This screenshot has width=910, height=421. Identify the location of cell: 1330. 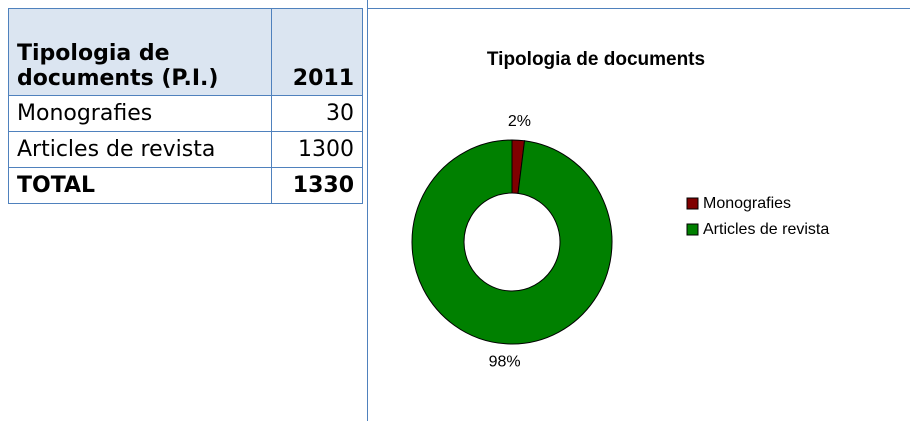
(317, 185).